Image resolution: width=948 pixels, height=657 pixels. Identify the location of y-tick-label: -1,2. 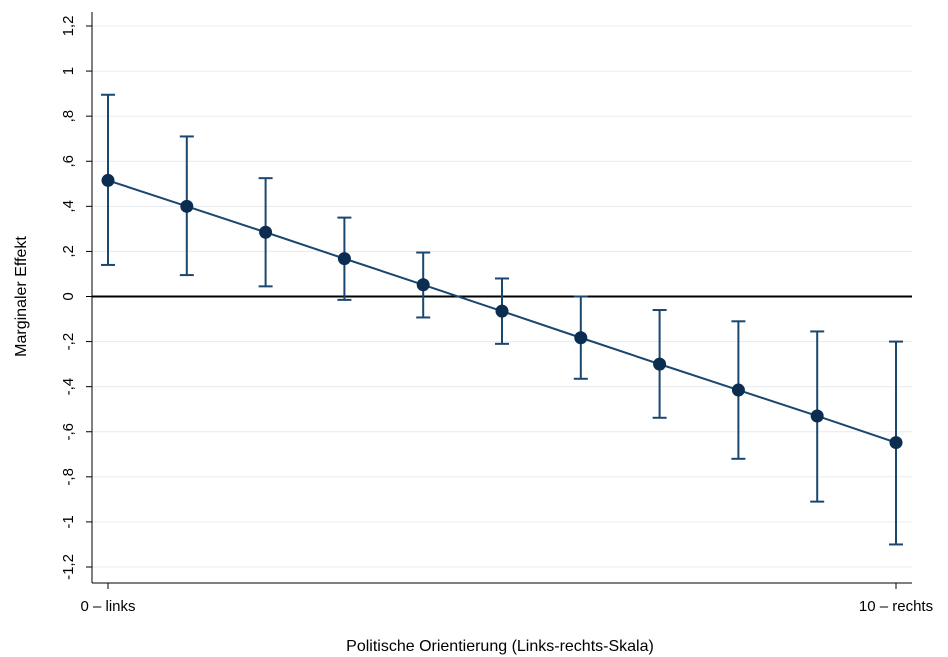
(68, 567).